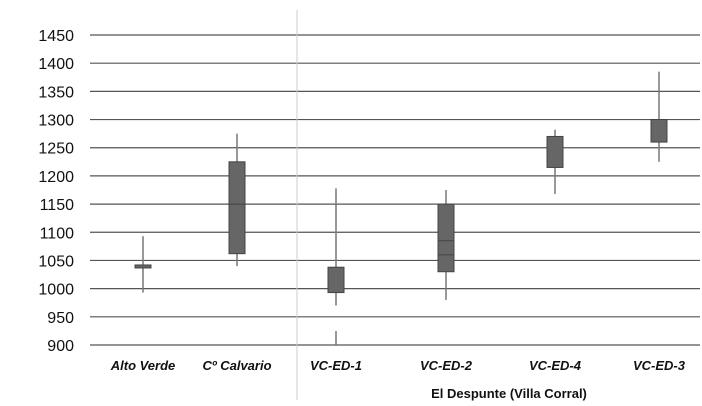 The width and height of the screenshot is (702, 406). What do you see at coordinates (555, 365) in the screenshot?
I see `x-category-label-5: VC-ED-4` at bounding box center [555, 365].